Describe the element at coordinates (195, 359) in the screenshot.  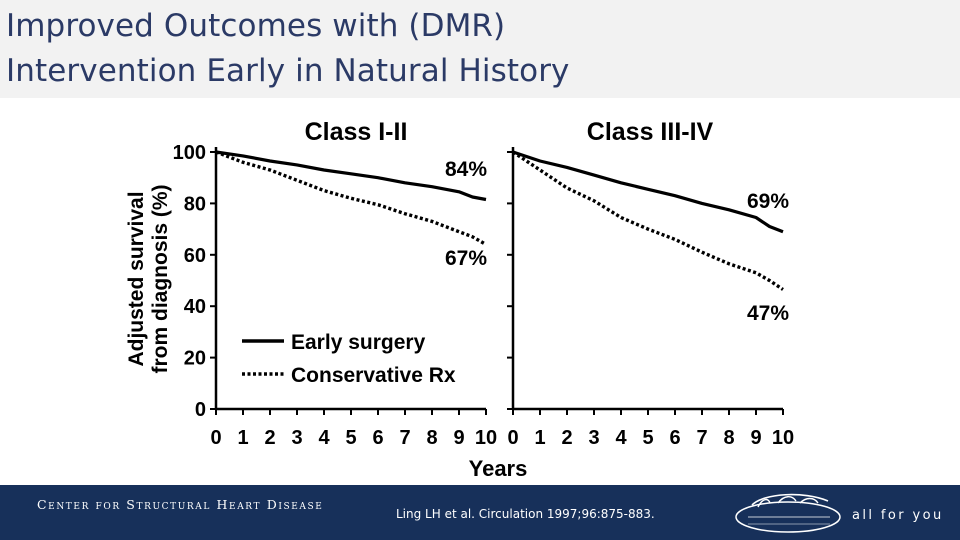
I see `y-tick-label: 20` at that location.